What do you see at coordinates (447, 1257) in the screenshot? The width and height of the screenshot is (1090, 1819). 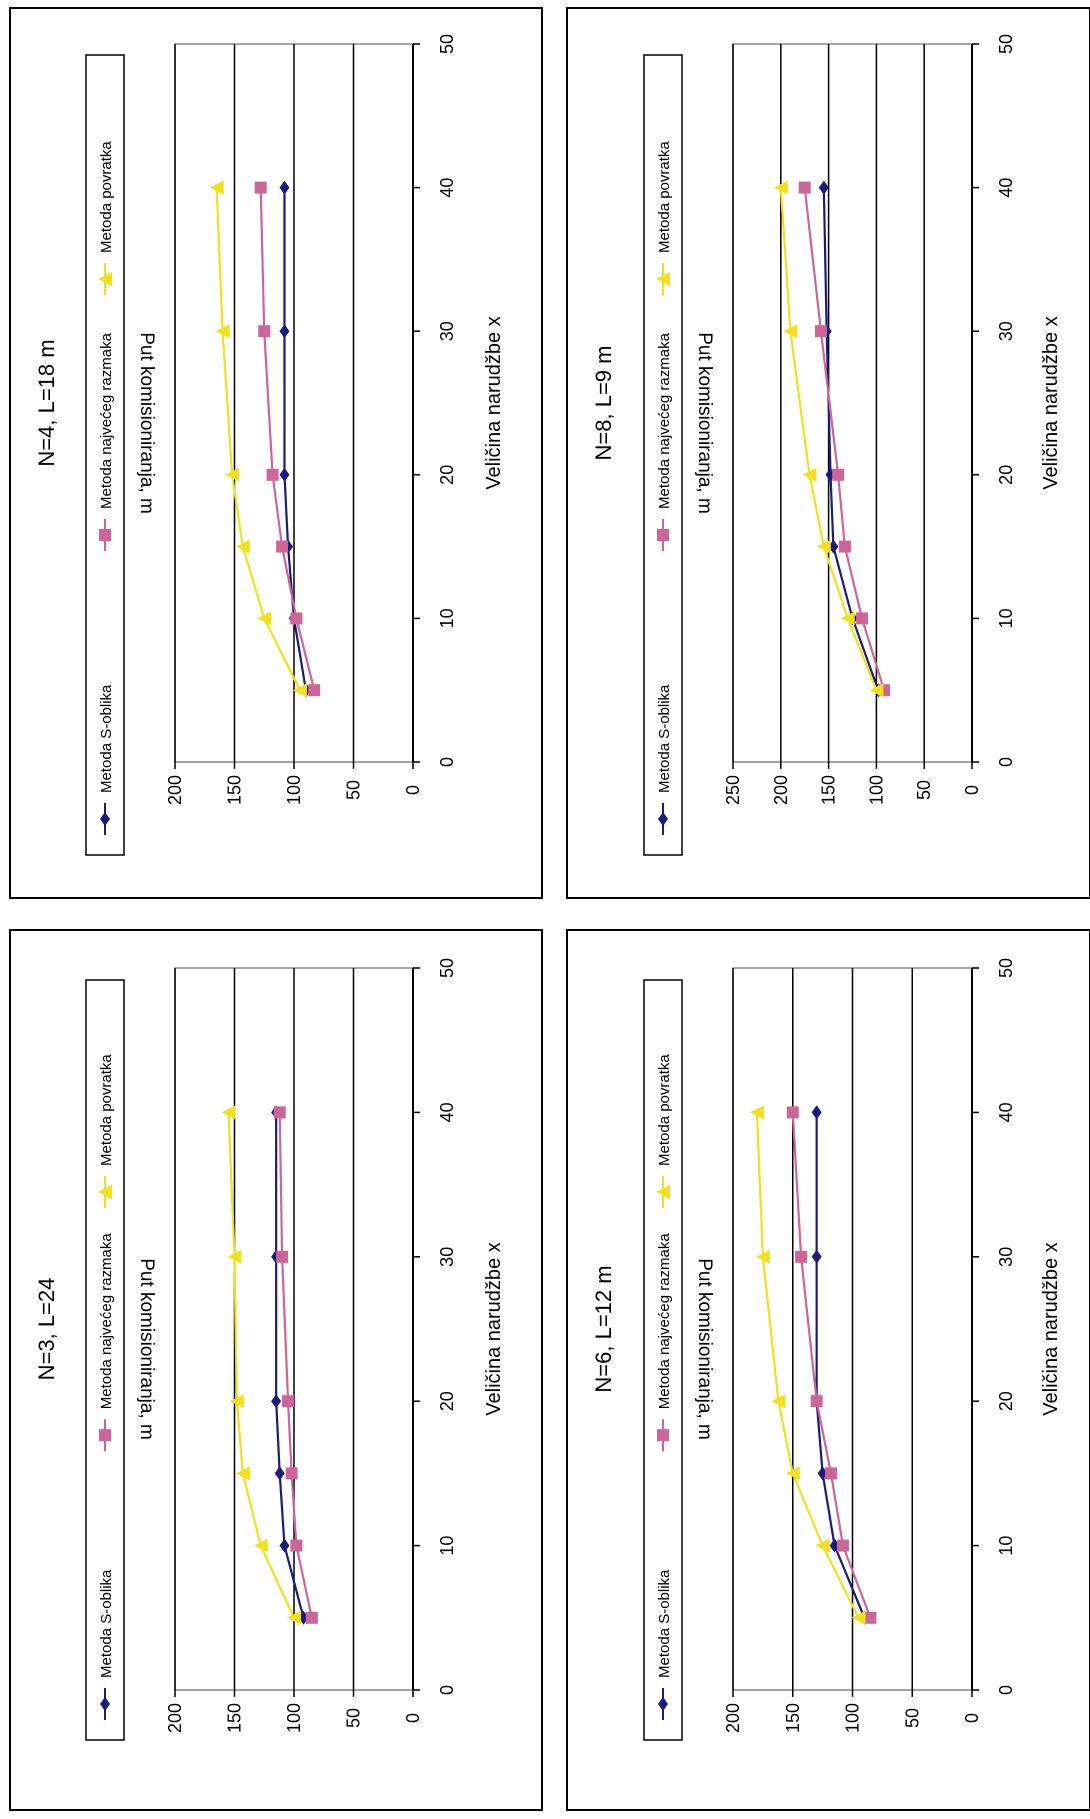 I see `x-tick-label: 30` at bounding box center [447, 1257].